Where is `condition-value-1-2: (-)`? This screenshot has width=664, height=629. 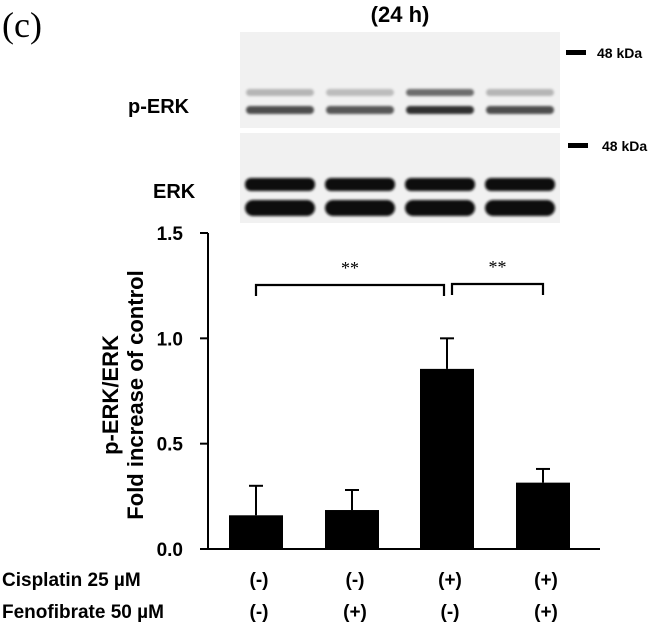
condition-value-1-2: (-) is located at coordinates (355, 580).